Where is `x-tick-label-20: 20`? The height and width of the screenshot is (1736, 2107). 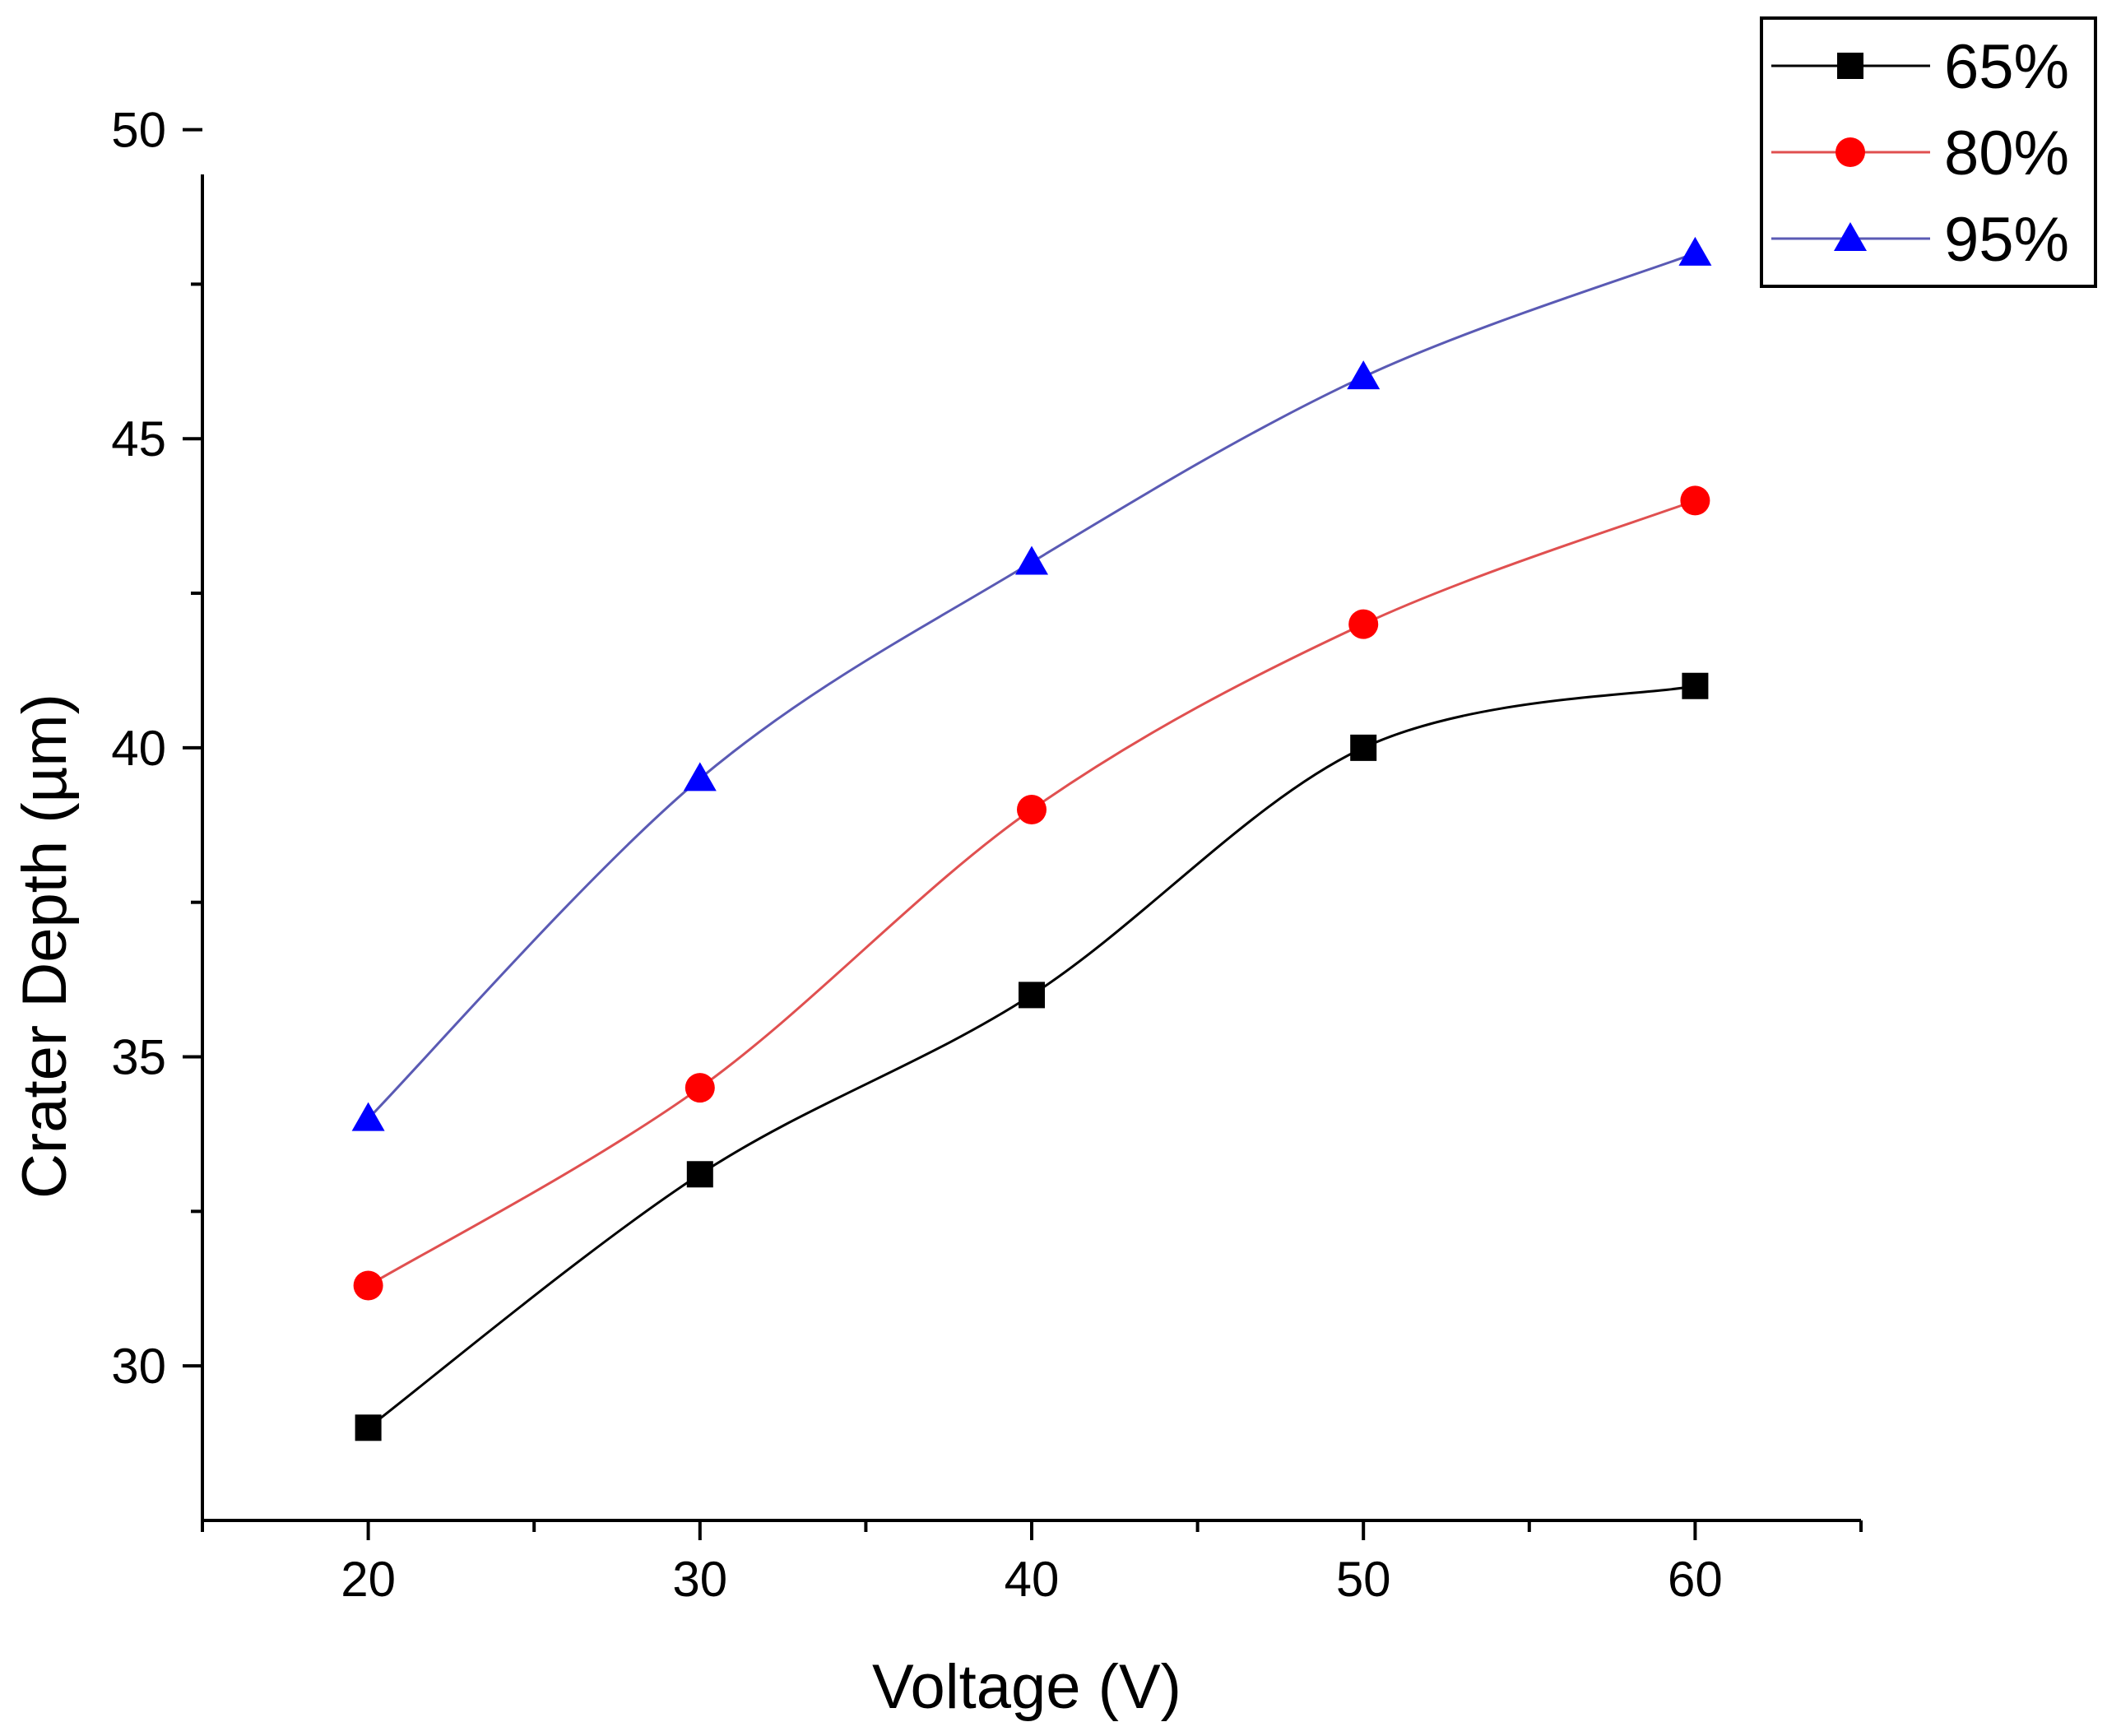
x-tick-label-20: 20 is located at coordinates (369, 1579).